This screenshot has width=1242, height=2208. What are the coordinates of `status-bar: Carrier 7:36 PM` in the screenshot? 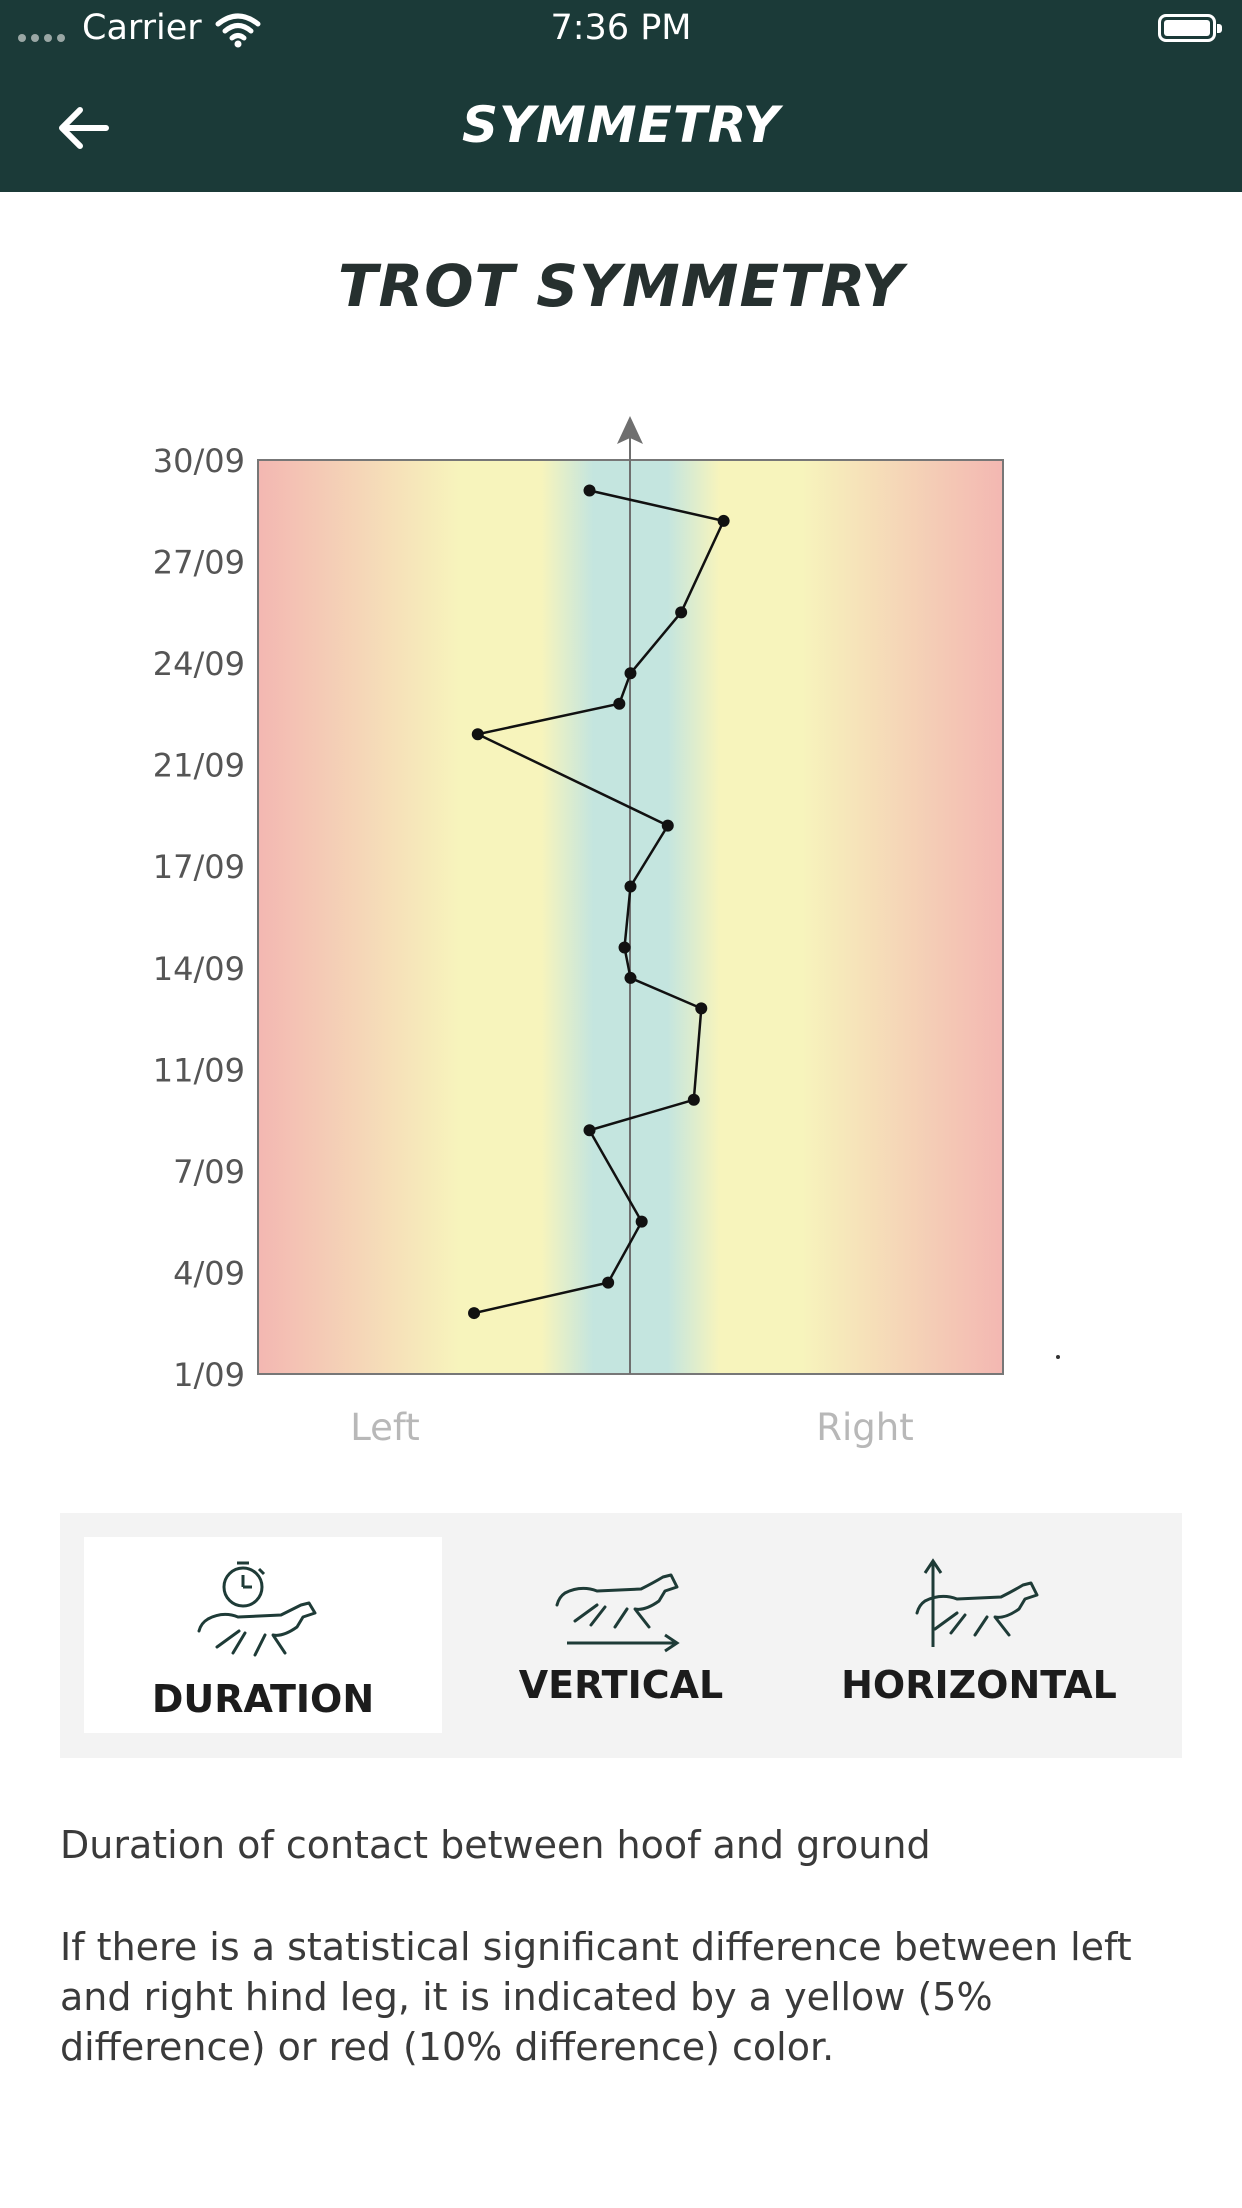 It's located at (621, 30).